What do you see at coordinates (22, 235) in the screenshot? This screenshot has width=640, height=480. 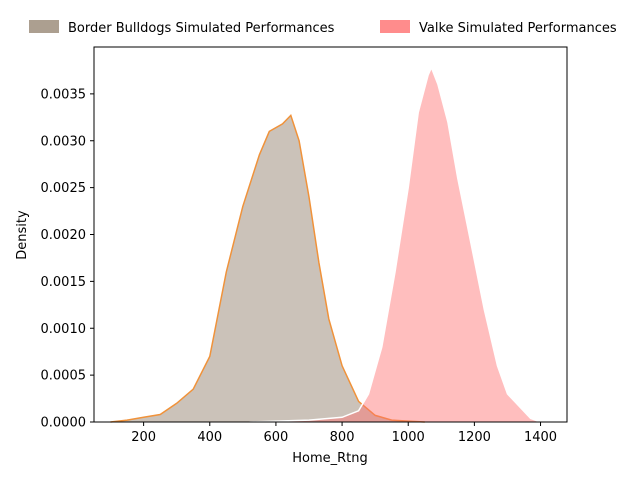 I see `y-axis-label: Density` at bounding box center [22, 235].